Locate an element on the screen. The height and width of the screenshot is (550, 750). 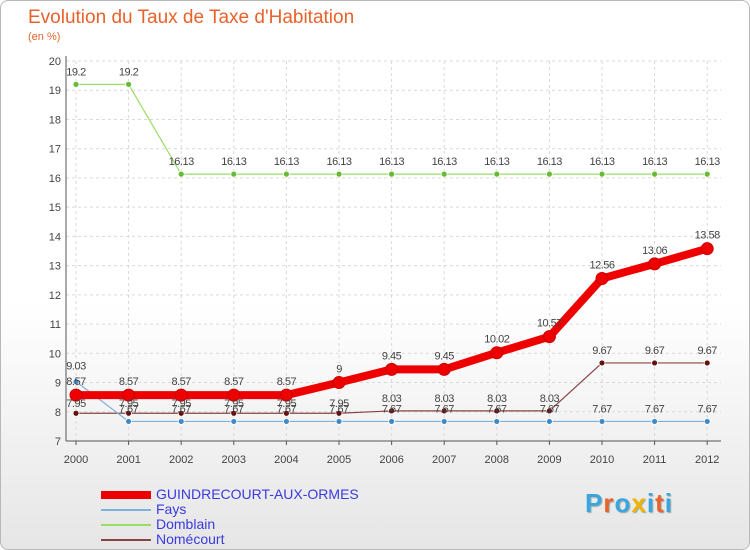
x-tick-label: 2003 is located at coordinates (234, 460).